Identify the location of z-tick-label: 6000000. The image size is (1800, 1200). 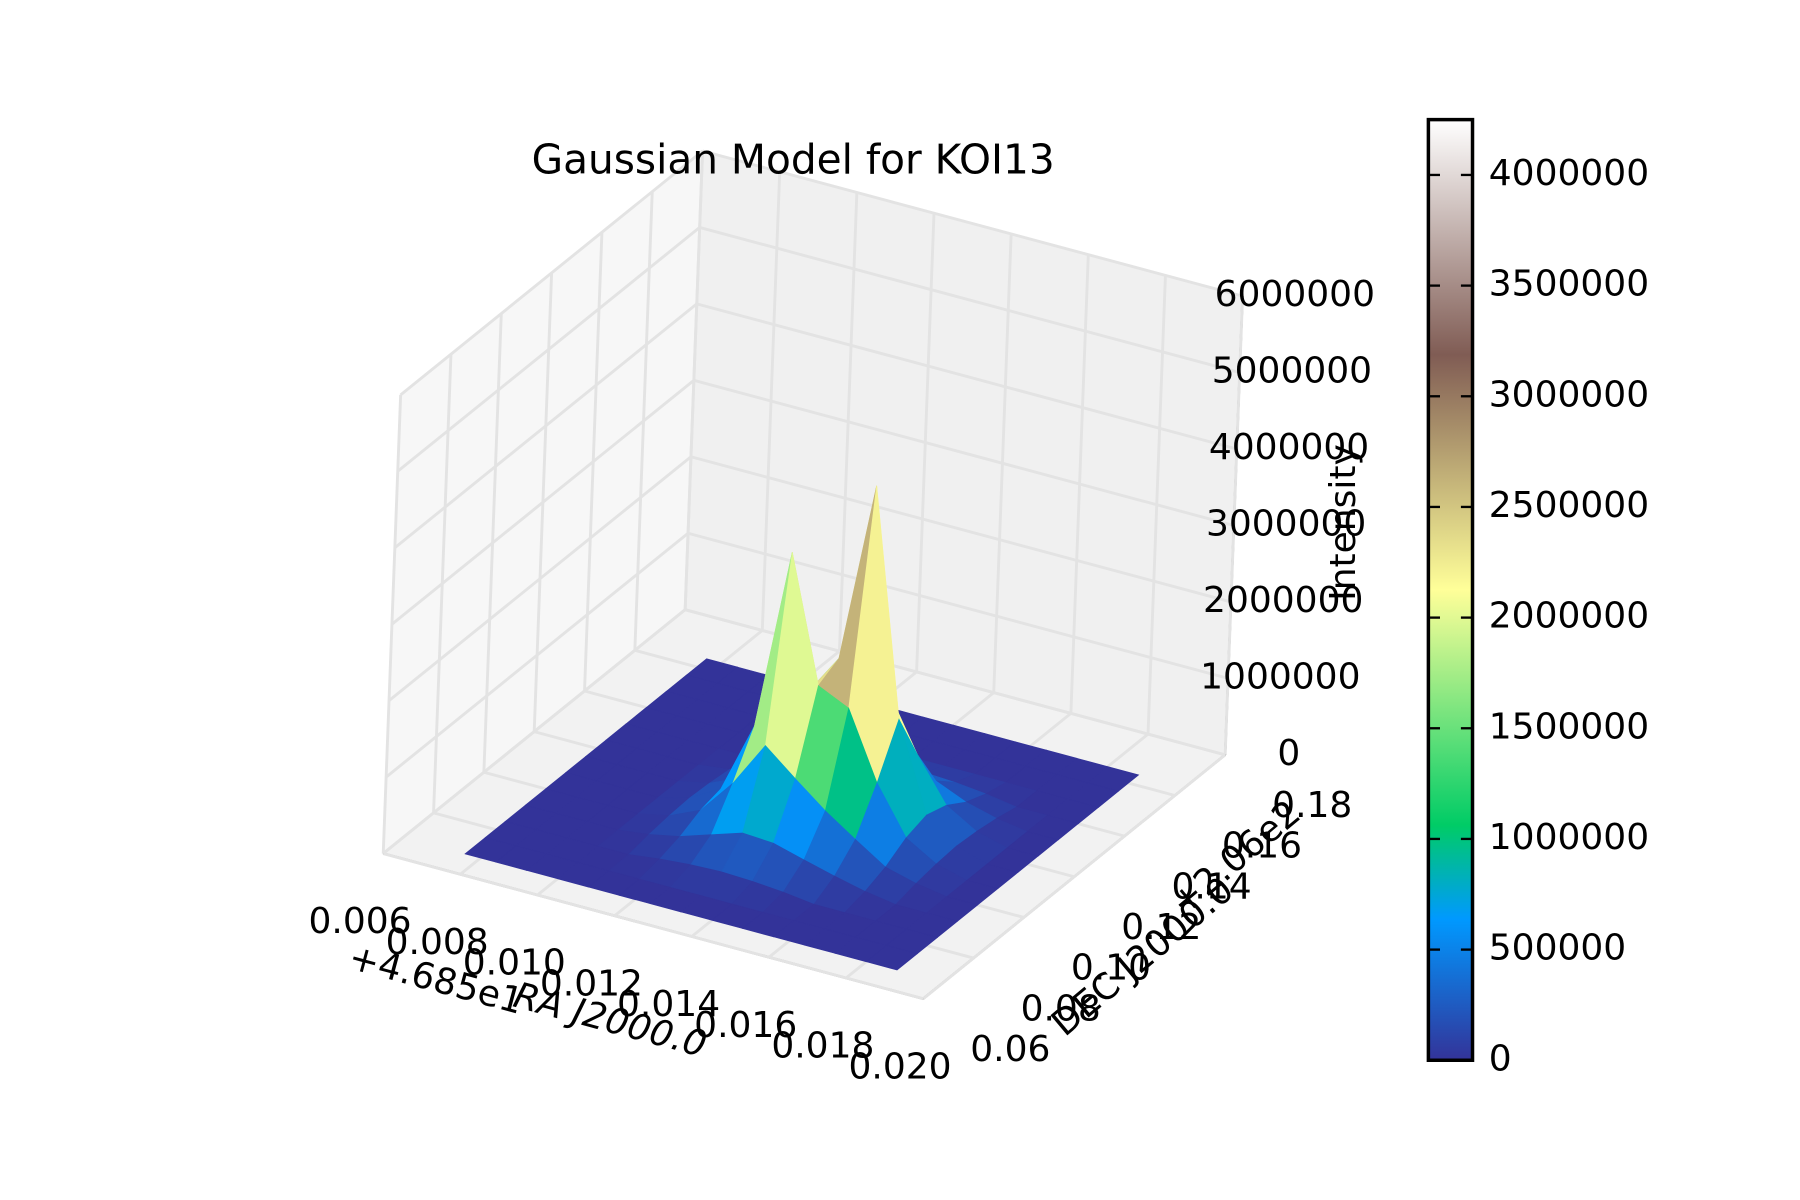
(1295, 294).